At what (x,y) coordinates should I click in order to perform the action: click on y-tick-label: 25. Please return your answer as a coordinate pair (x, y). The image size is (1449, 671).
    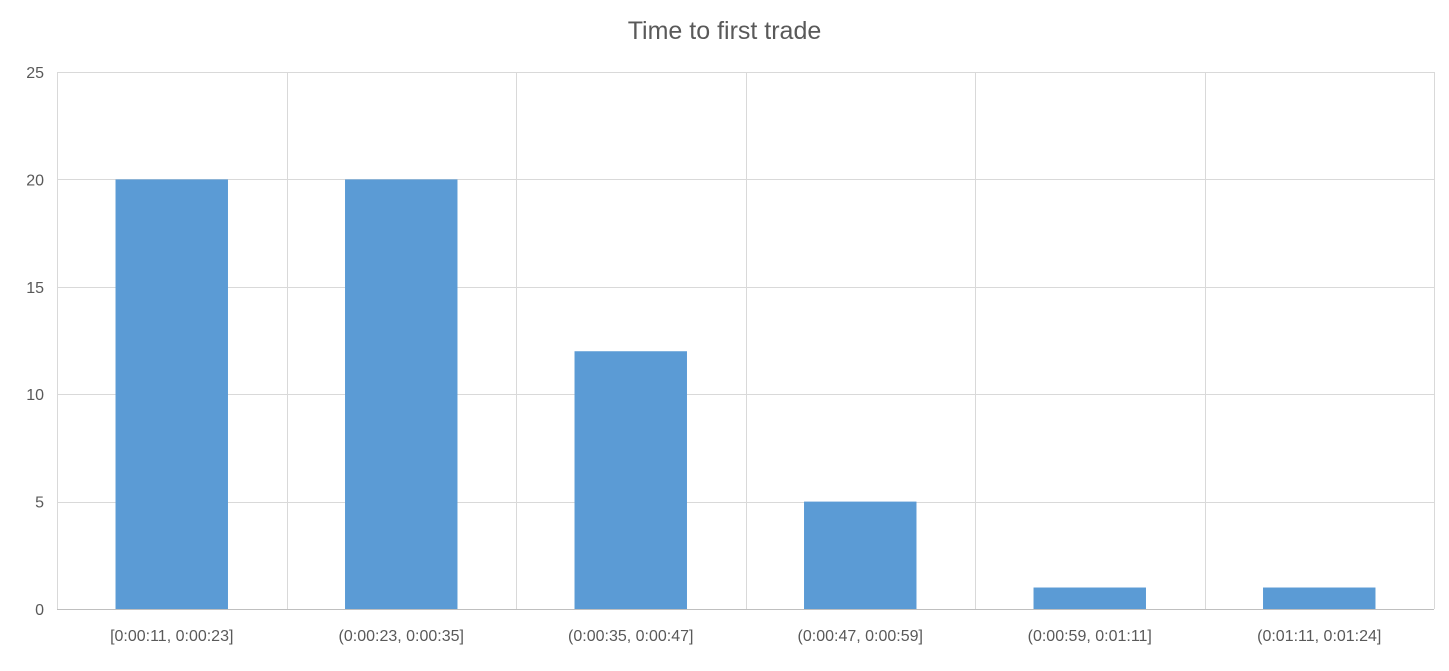
    Looking at the image, I should click on (35, 73).